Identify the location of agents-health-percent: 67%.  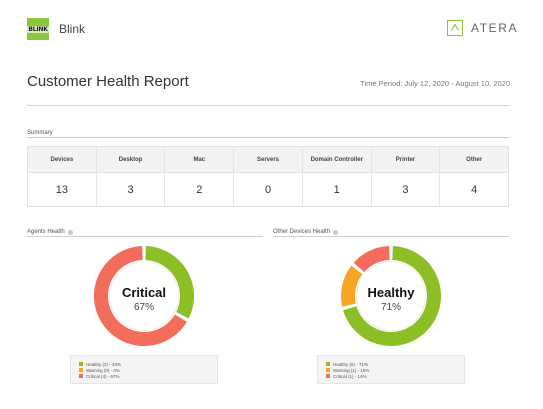
(143, 307).